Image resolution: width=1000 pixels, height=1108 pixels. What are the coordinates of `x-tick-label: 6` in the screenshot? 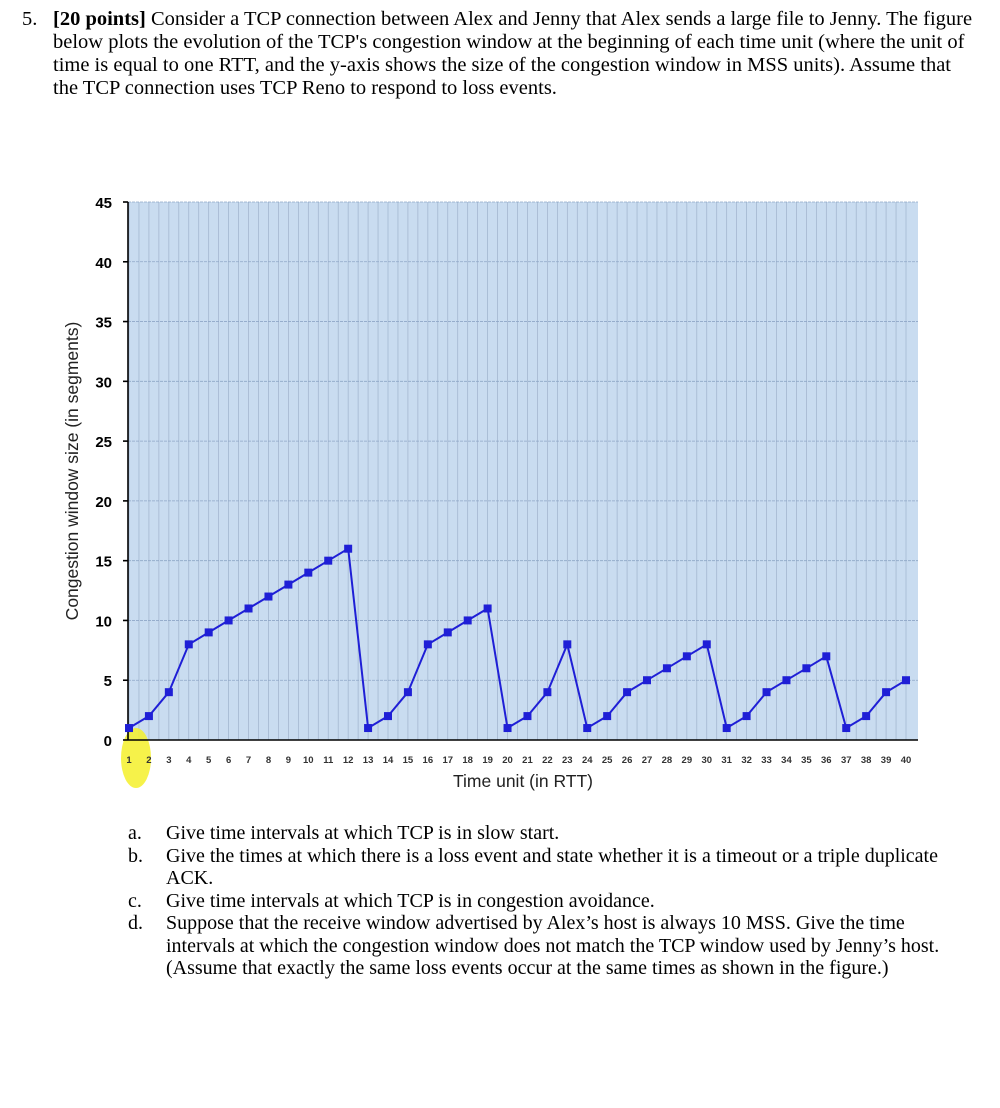 It's located at (228, 760).